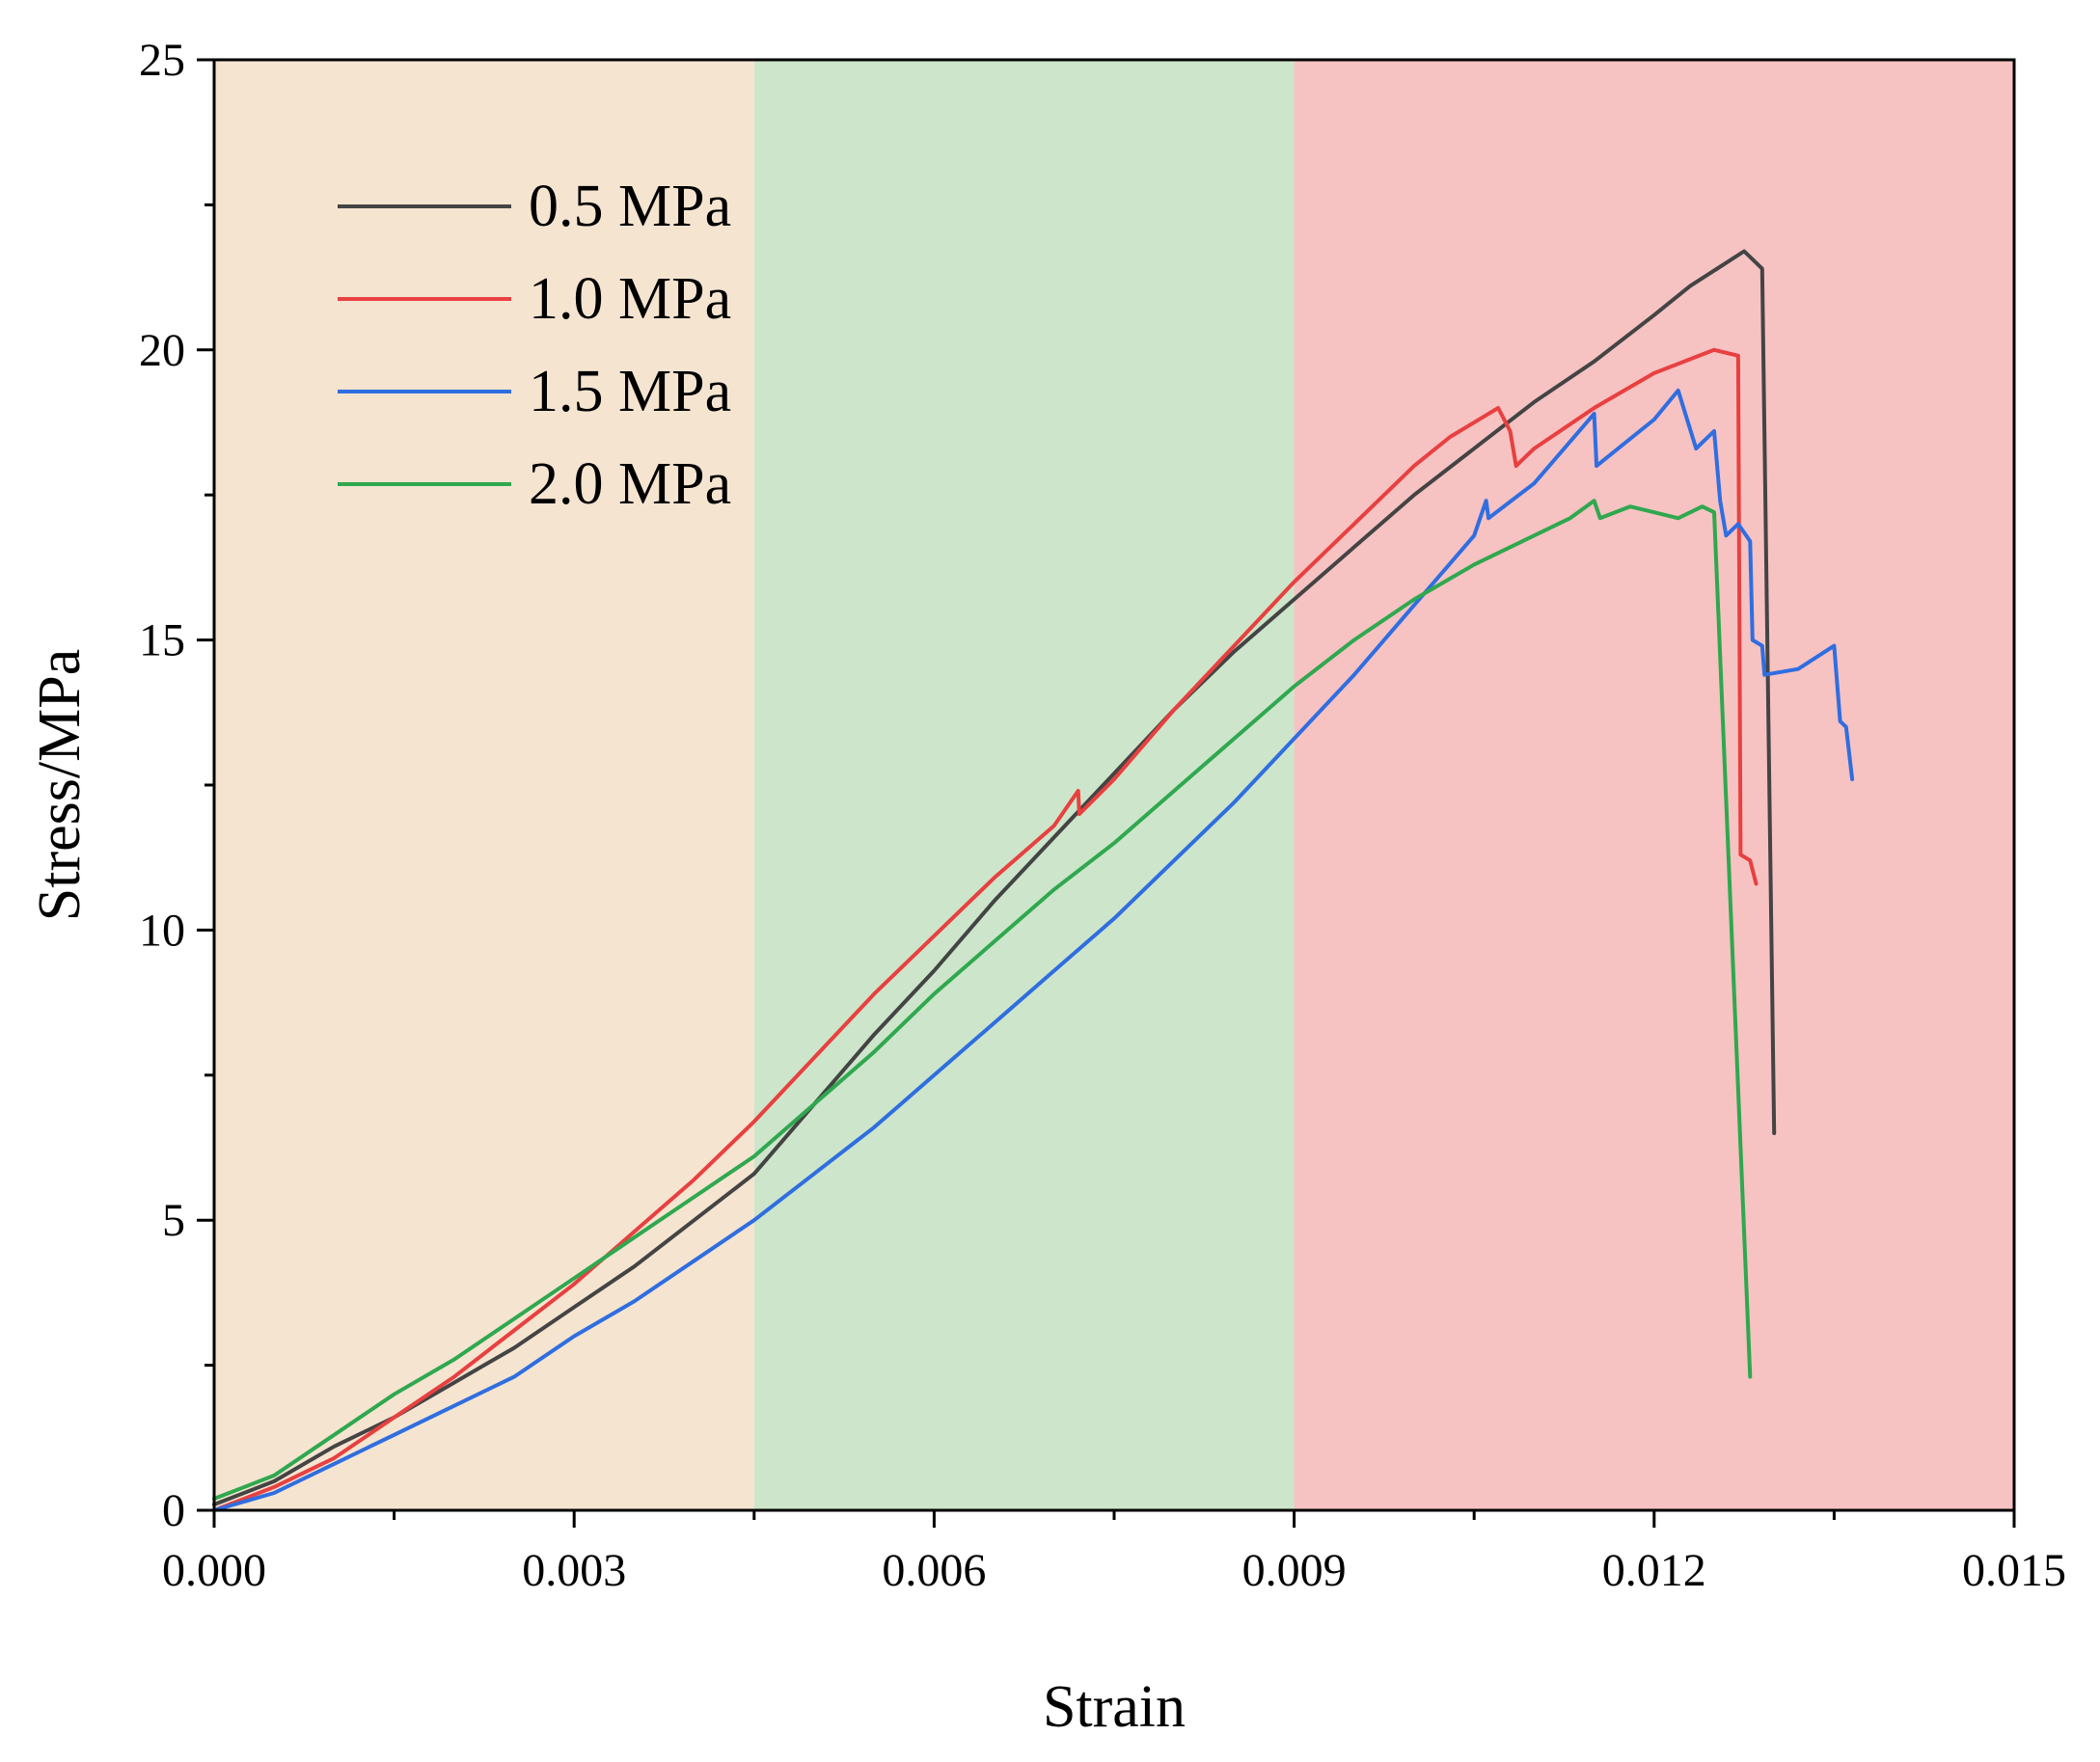  Describe the element at coordinates (162, 60) in the screenshot. I see `y-tick-label: 25` at that location.